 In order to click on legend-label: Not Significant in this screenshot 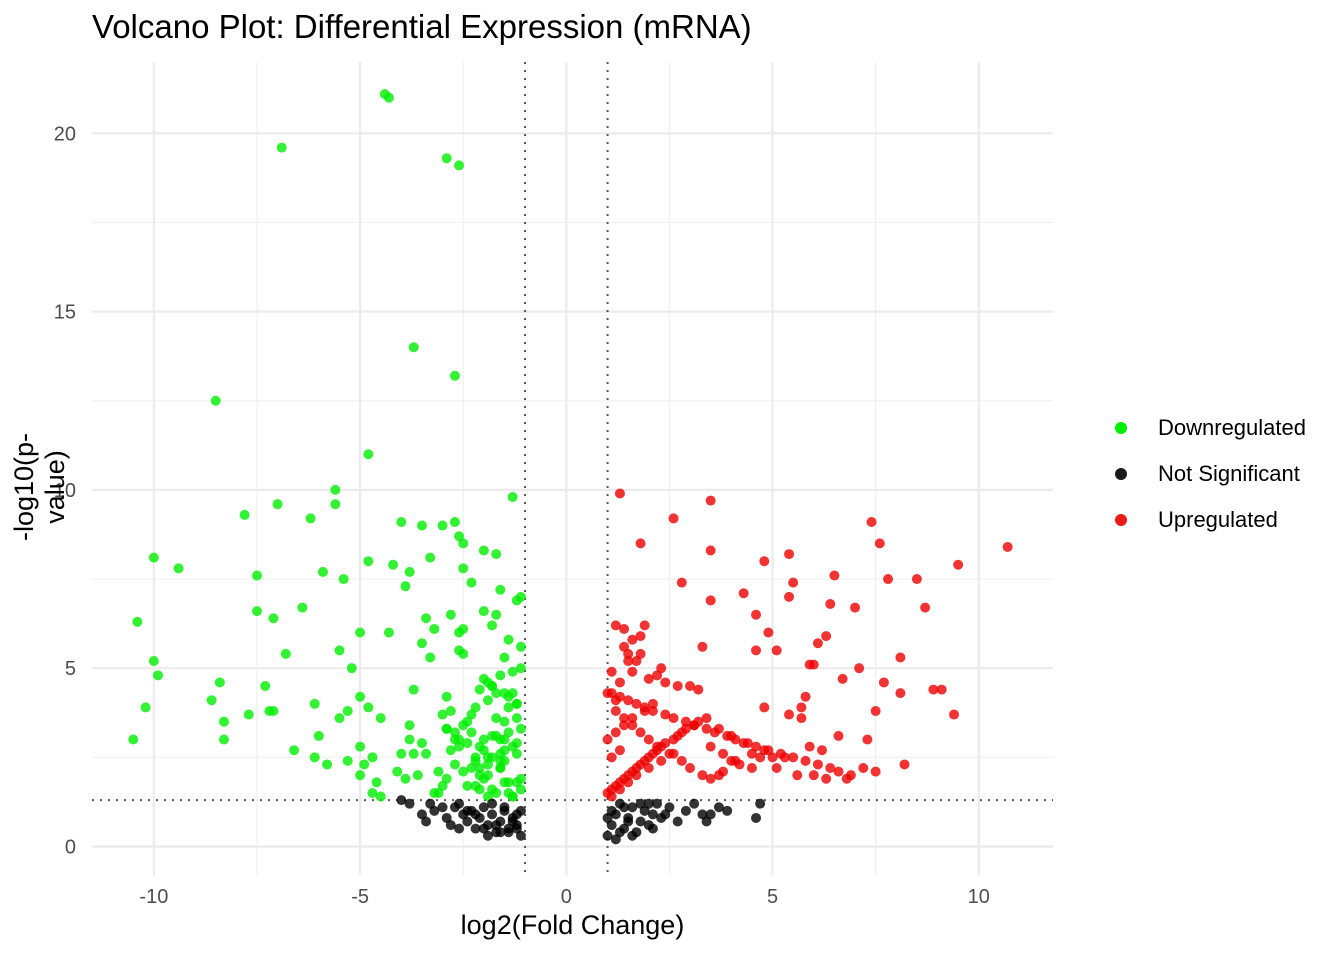, I will do `click(1229, 473)`.